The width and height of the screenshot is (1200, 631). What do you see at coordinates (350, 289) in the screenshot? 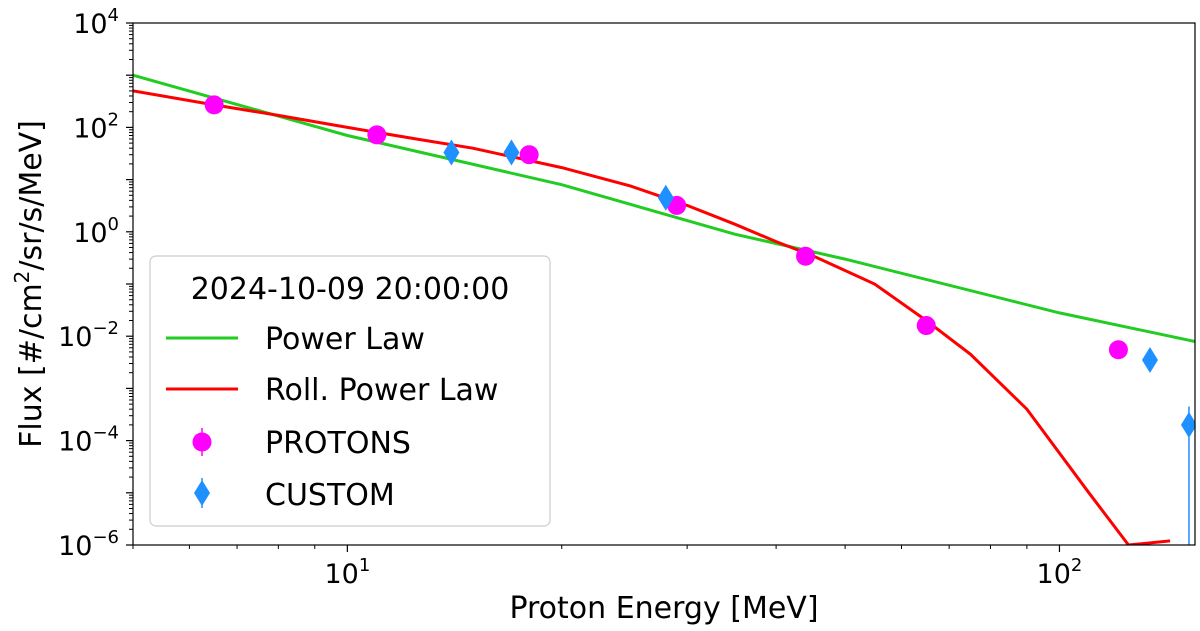
I see `legend-title: 2024-10-09 20:00:00` at bounding box center [350, 289].